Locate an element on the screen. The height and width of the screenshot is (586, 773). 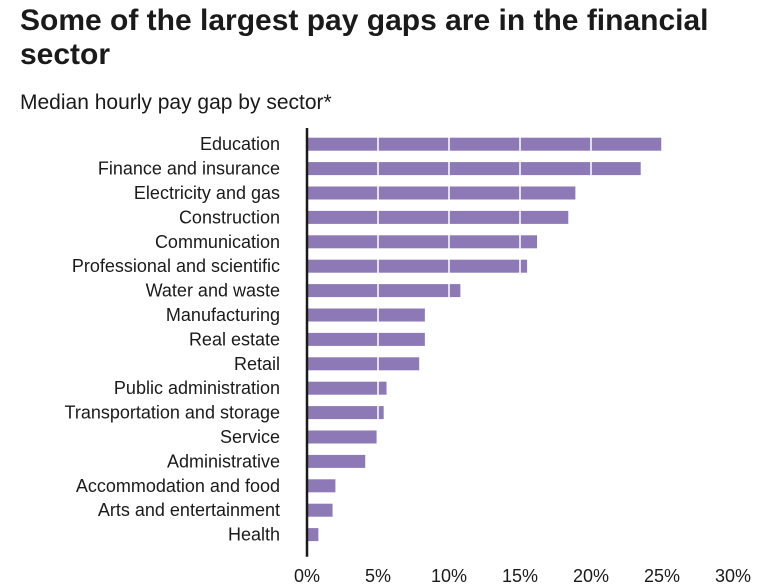
category-label: Real estate is located at coordinates (234, 339).